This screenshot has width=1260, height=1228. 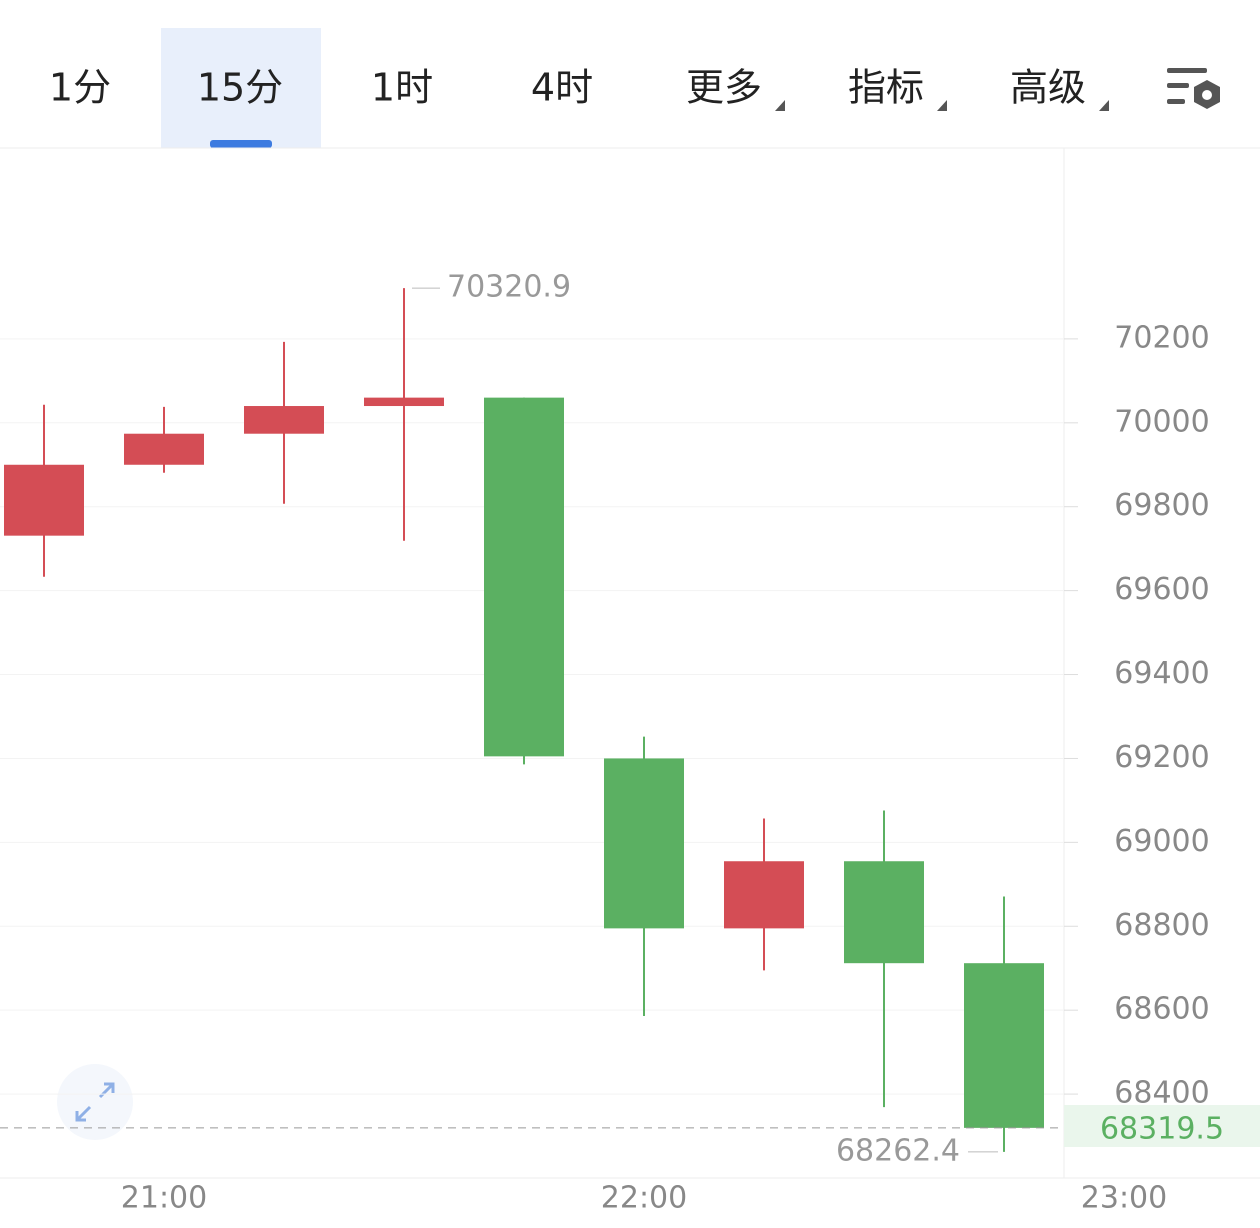 I want to click on y-tick-label: 69200, so click(x=1161, y=757).